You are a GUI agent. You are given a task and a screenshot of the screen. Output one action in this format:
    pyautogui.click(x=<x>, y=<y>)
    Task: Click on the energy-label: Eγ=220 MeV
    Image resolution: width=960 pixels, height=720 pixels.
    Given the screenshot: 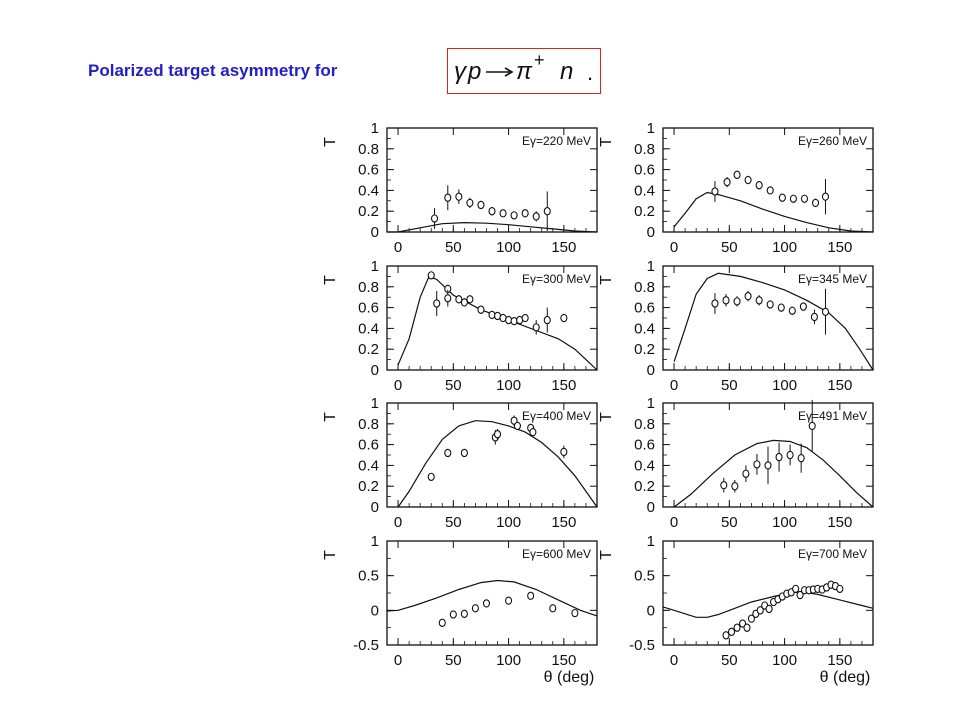 What is the action you would take?
    pyautogui.click(x=556, y=141)
    